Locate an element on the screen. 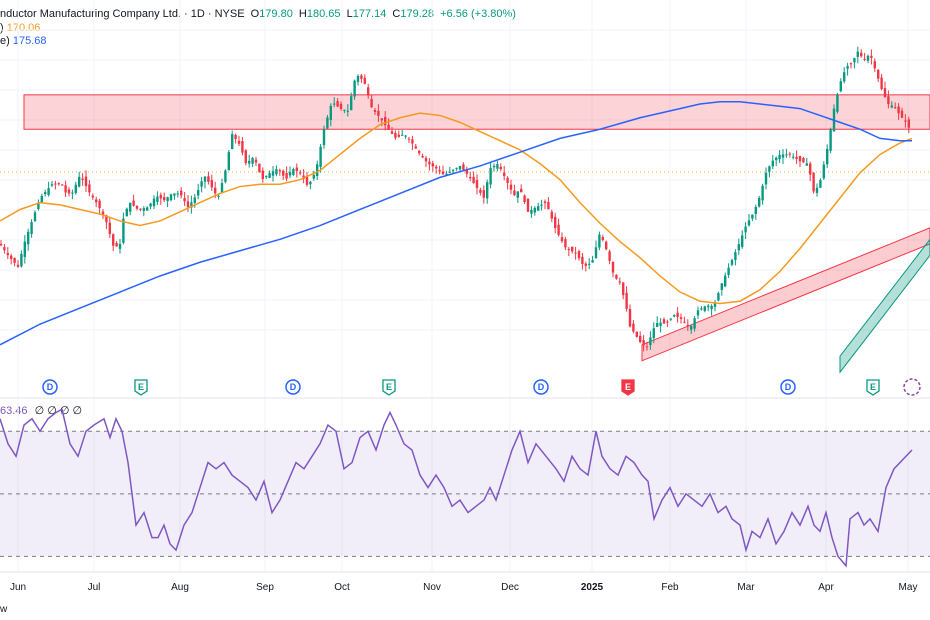  event-letter: E is located at coordinates (628, 387).